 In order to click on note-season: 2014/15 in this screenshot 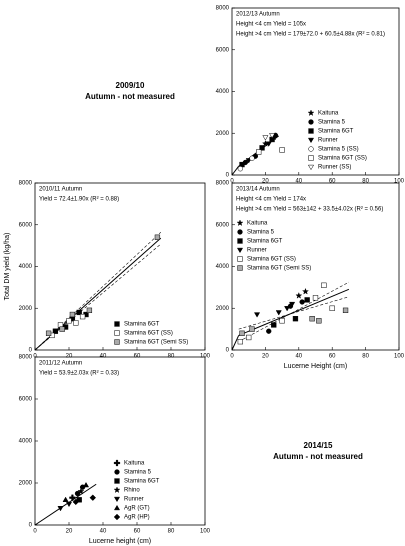, I will do `click(318, 445)`.